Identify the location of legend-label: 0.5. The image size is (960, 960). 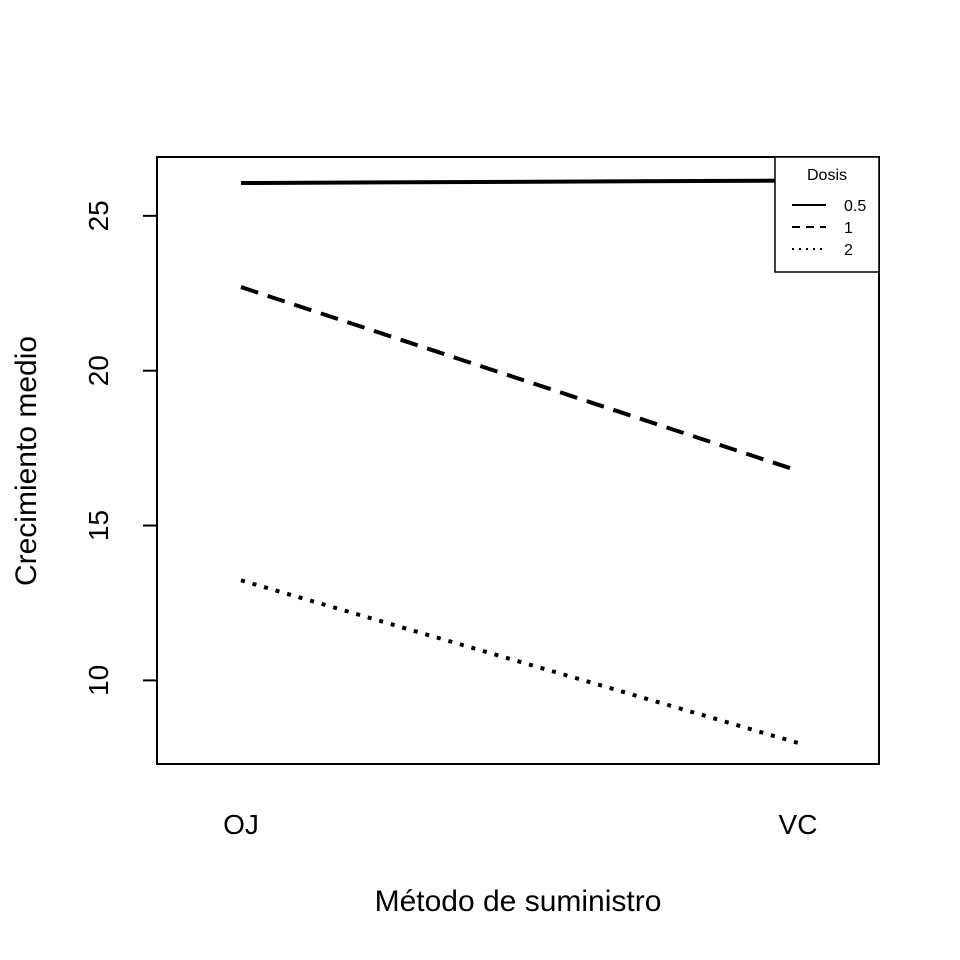
(855, 206).